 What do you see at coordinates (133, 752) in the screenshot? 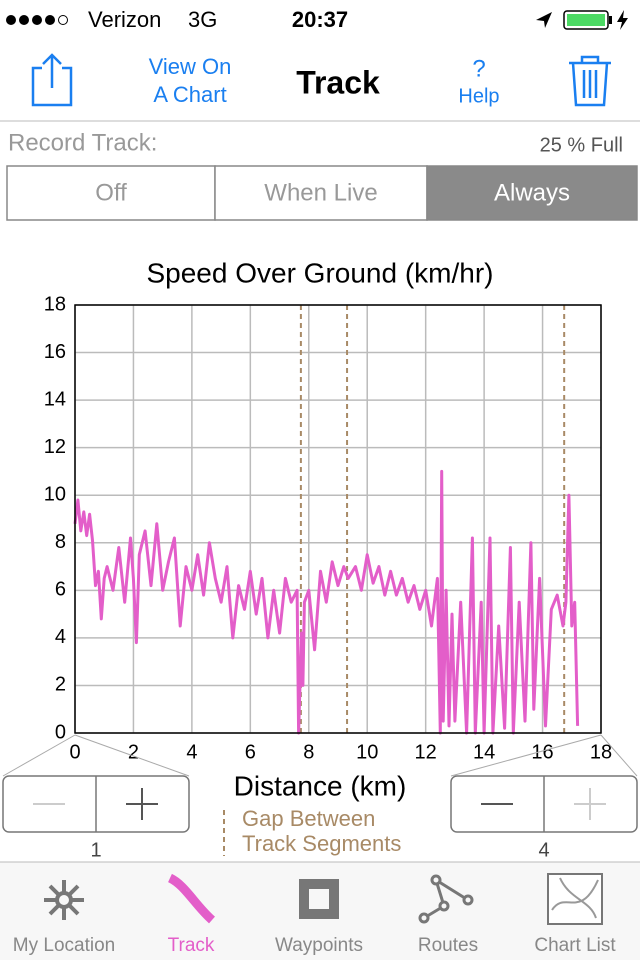
I see `x-tick-label: 2` at bounding box center [133, 752].